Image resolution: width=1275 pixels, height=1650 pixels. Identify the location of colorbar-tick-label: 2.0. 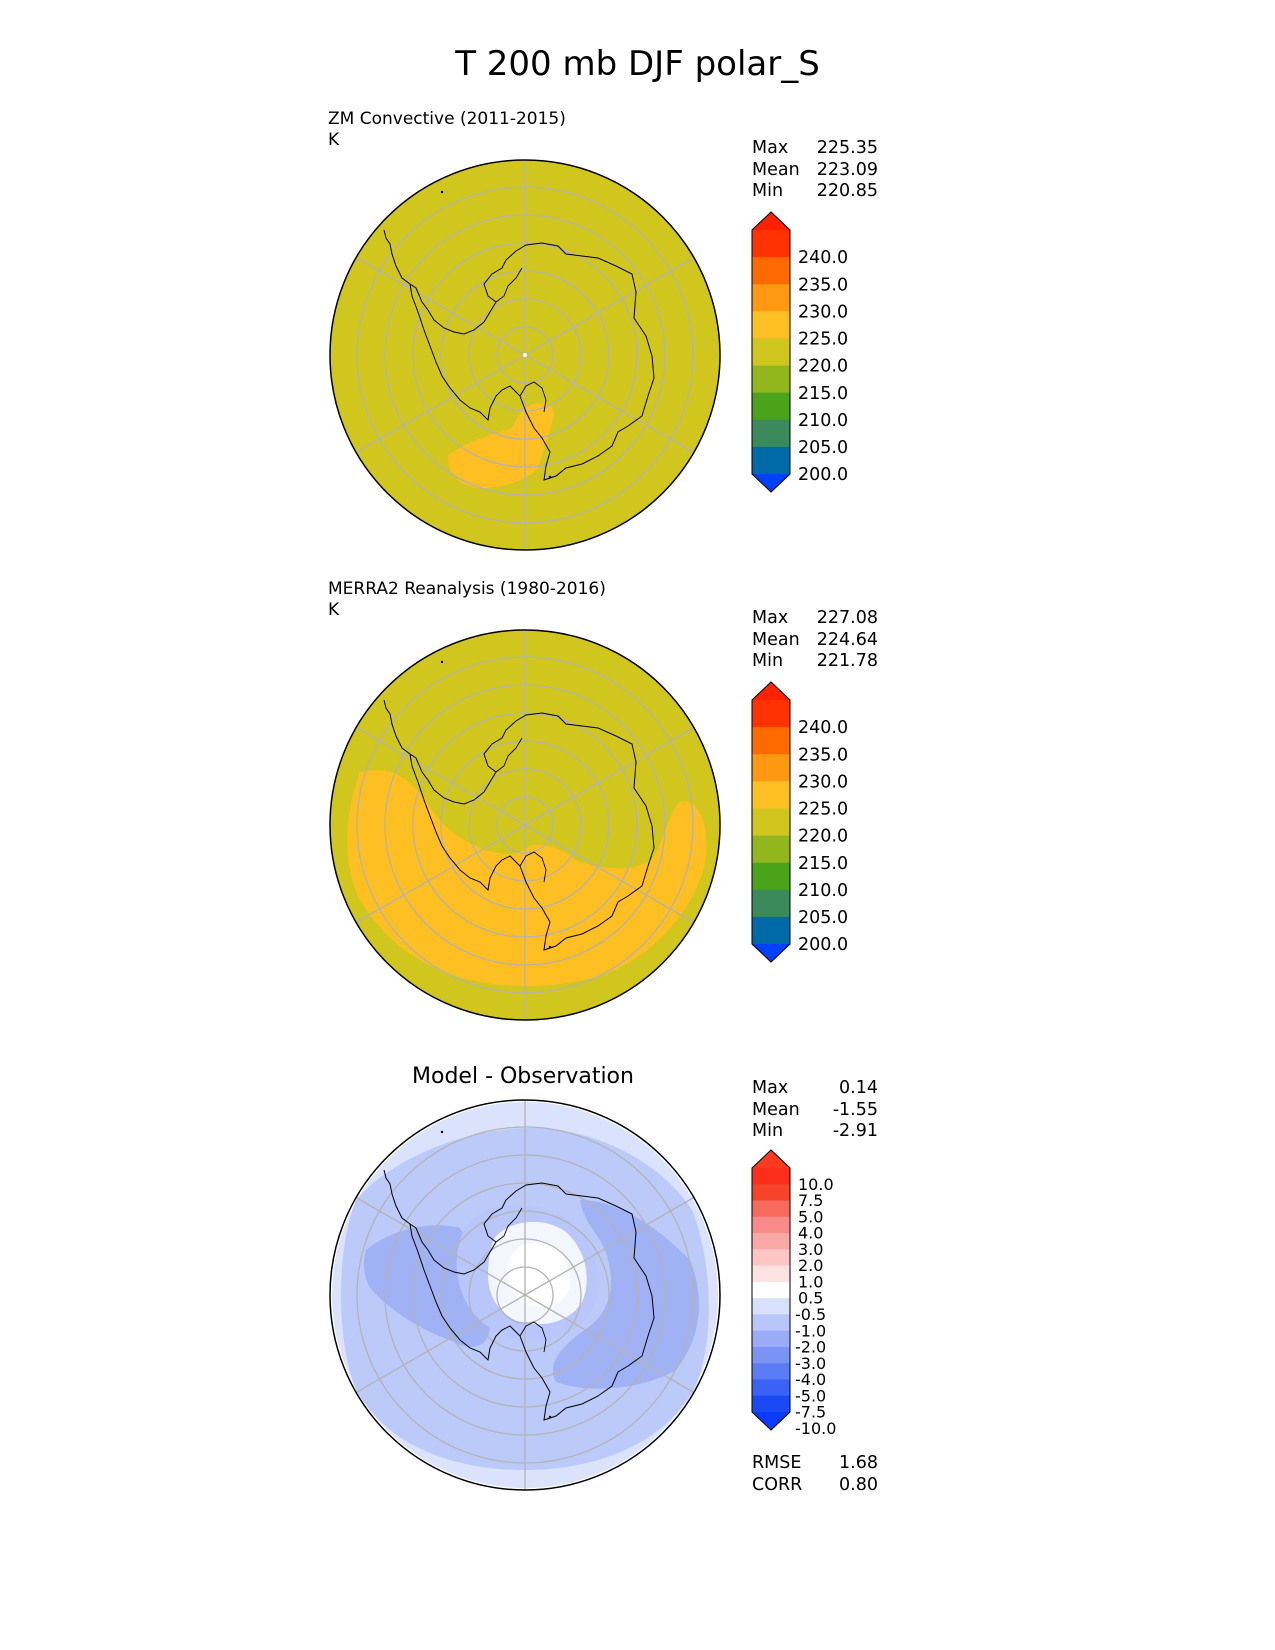
(810, 1265).